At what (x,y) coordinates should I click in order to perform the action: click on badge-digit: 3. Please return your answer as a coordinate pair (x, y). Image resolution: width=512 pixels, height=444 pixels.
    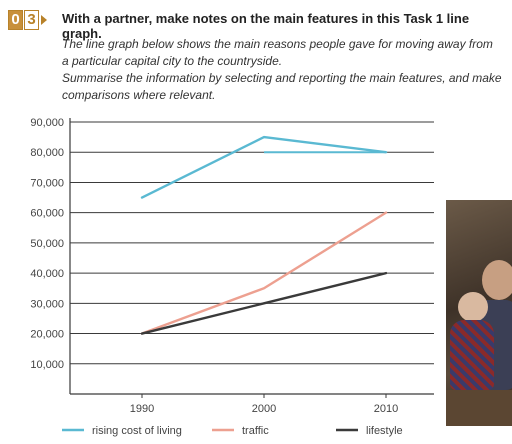
    Looking at the image, I should click on (31, 20).